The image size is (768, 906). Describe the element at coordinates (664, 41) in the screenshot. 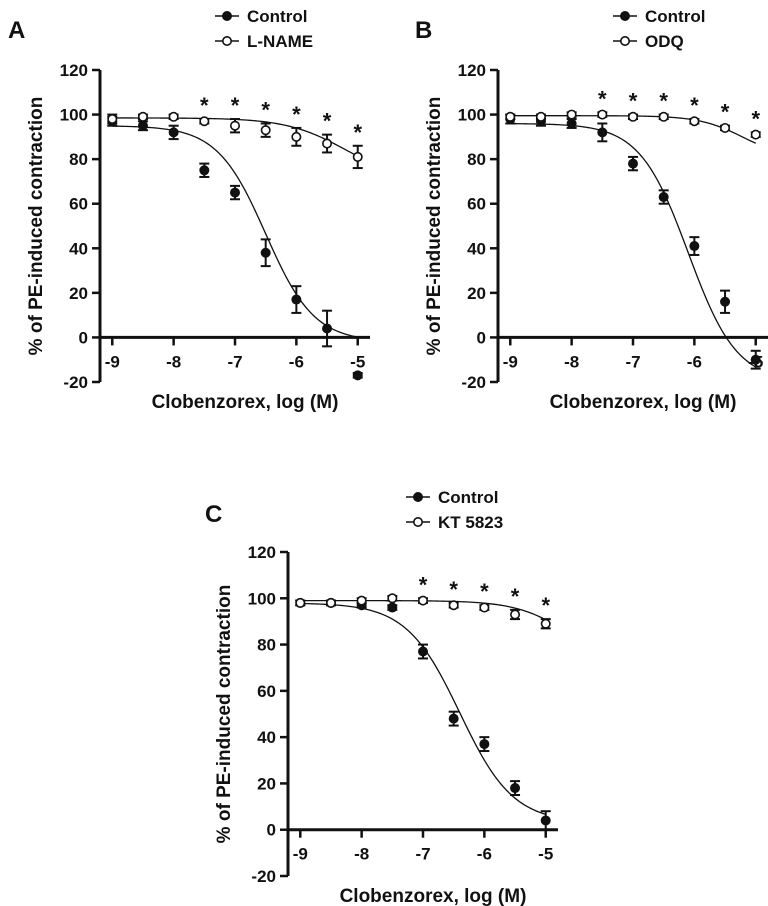

I see `legend-label: ODQ` at that location.